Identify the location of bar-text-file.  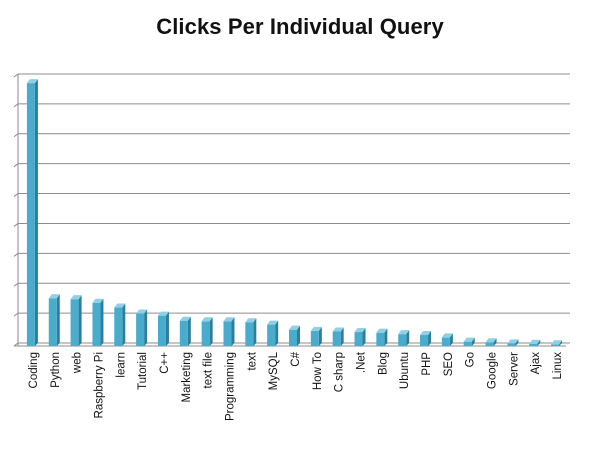
(207, 331).